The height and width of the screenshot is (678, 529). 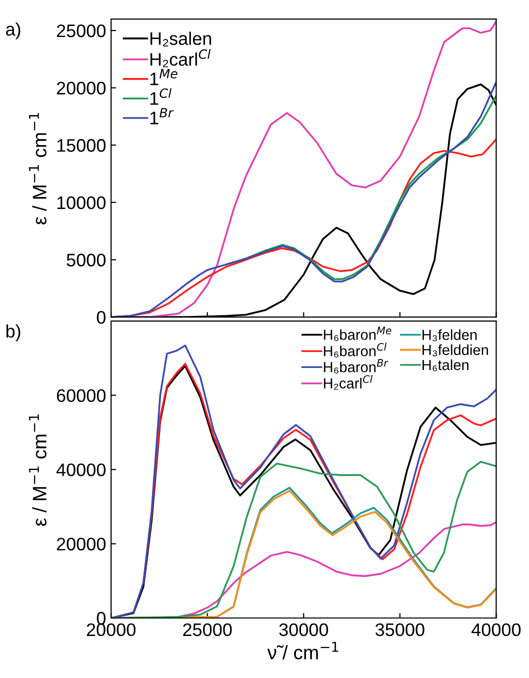 I want to click on legend-label: 1$^{Br}$, so click(x=162, y=116).